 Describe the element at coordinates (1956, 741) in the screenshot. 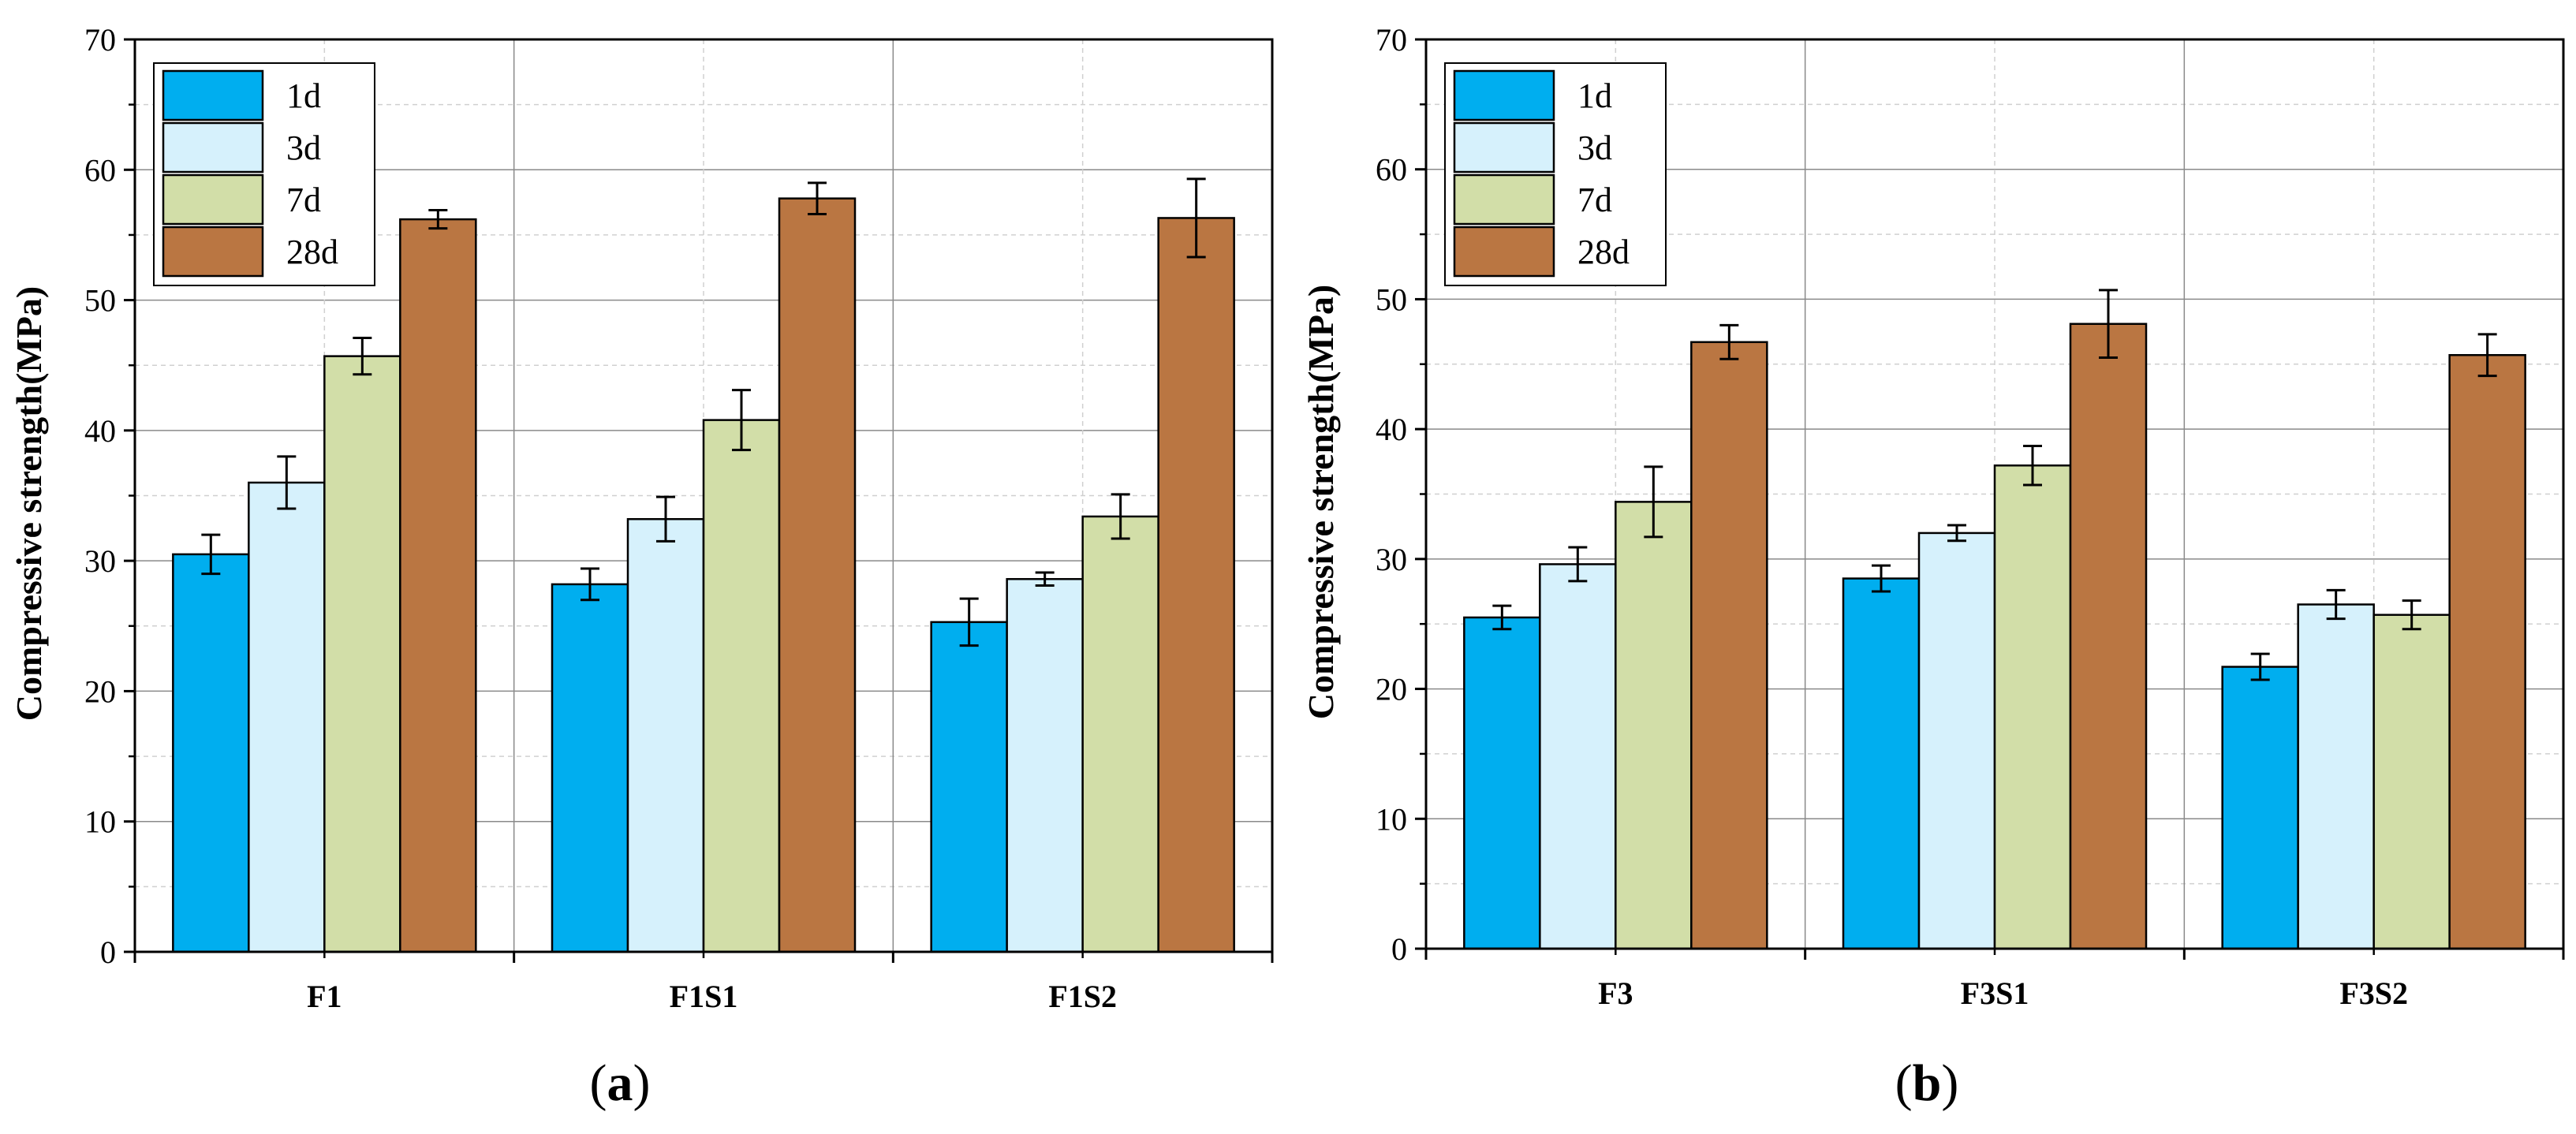

I see `bar-F3S1-3d` at that location.